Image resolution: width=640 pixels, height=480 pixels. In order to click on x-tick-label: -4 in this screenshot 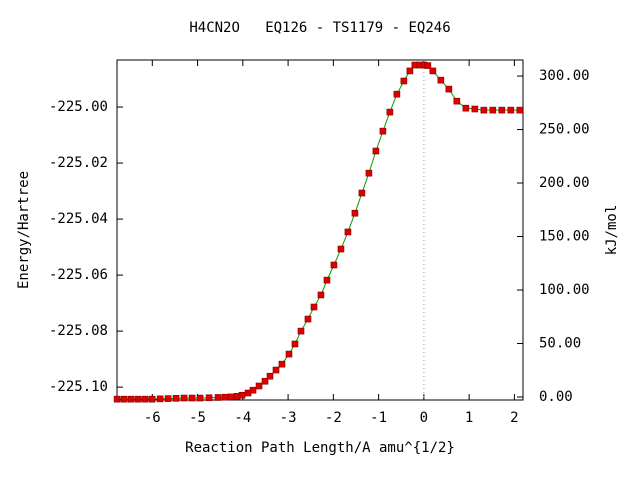, I will do `click(242, 418)`.